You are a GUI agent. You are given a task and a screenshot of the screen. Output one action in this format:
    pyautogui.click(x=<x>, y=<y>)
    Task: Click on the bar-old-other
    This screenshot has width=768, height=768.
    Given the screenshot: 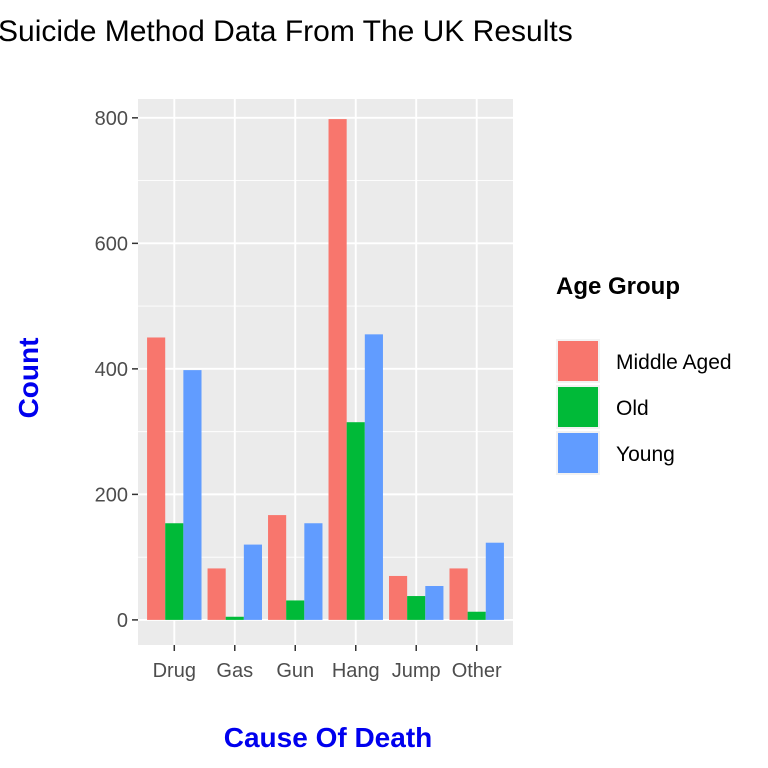 What is the action you would take?
    pyautogui.click(x=476, y=615)
    